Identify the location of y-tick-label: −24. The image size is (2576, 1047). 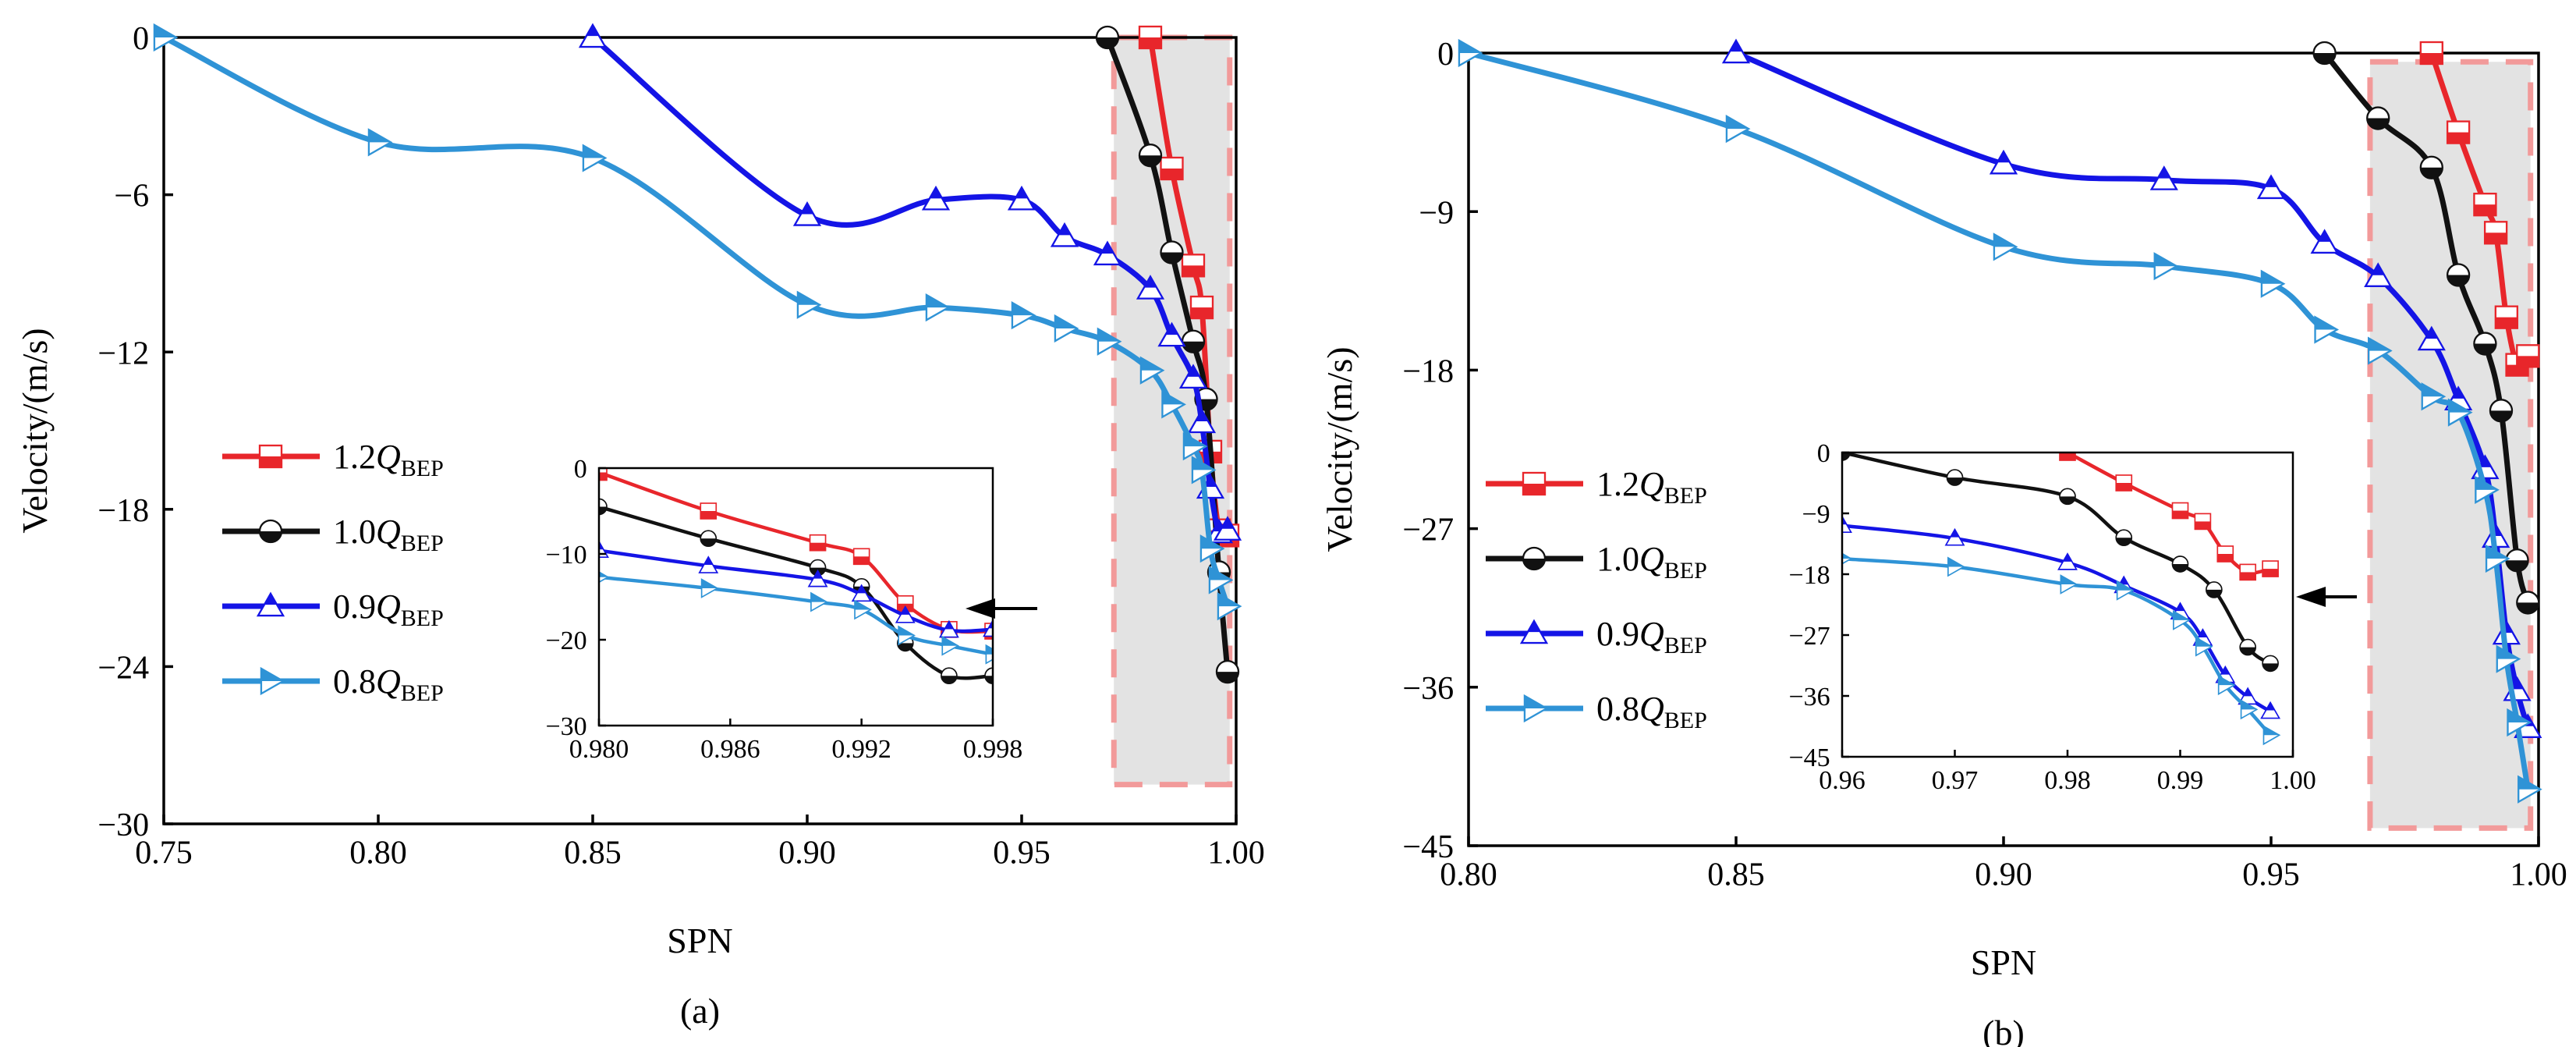
(123, 669).